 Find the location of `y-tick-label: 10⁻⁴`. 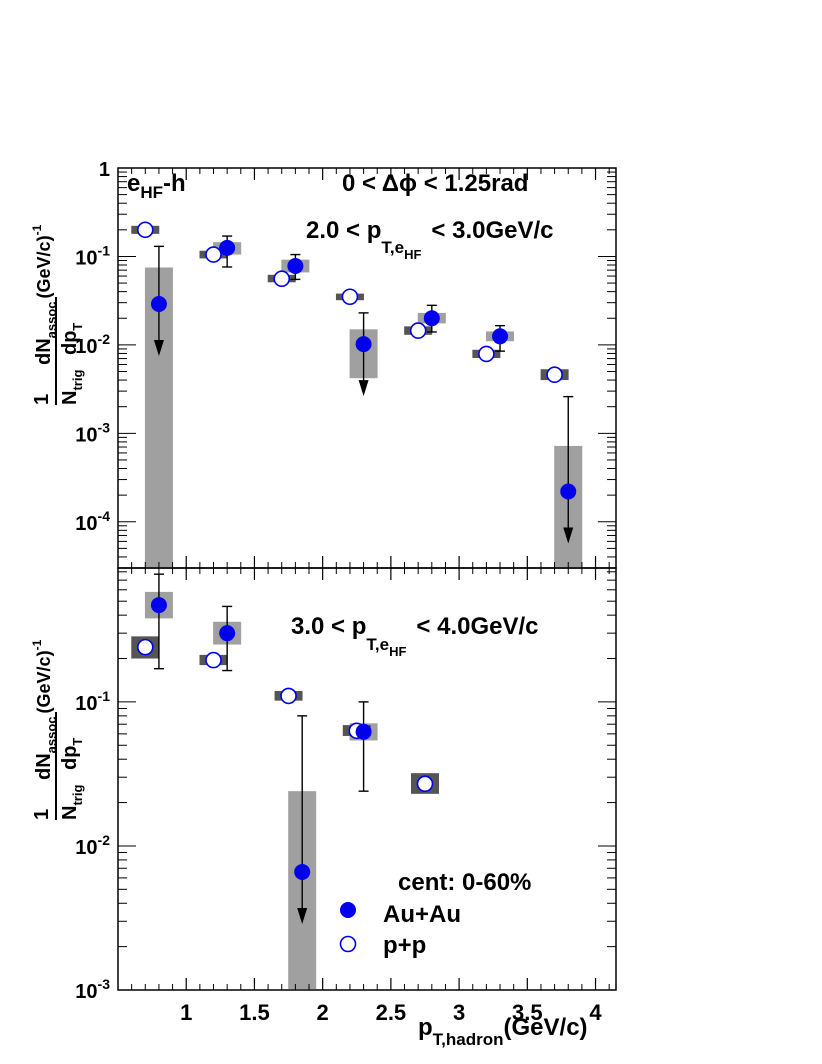

y-tick-label: 10⁻⁴ is located at coordinates (92, 521).